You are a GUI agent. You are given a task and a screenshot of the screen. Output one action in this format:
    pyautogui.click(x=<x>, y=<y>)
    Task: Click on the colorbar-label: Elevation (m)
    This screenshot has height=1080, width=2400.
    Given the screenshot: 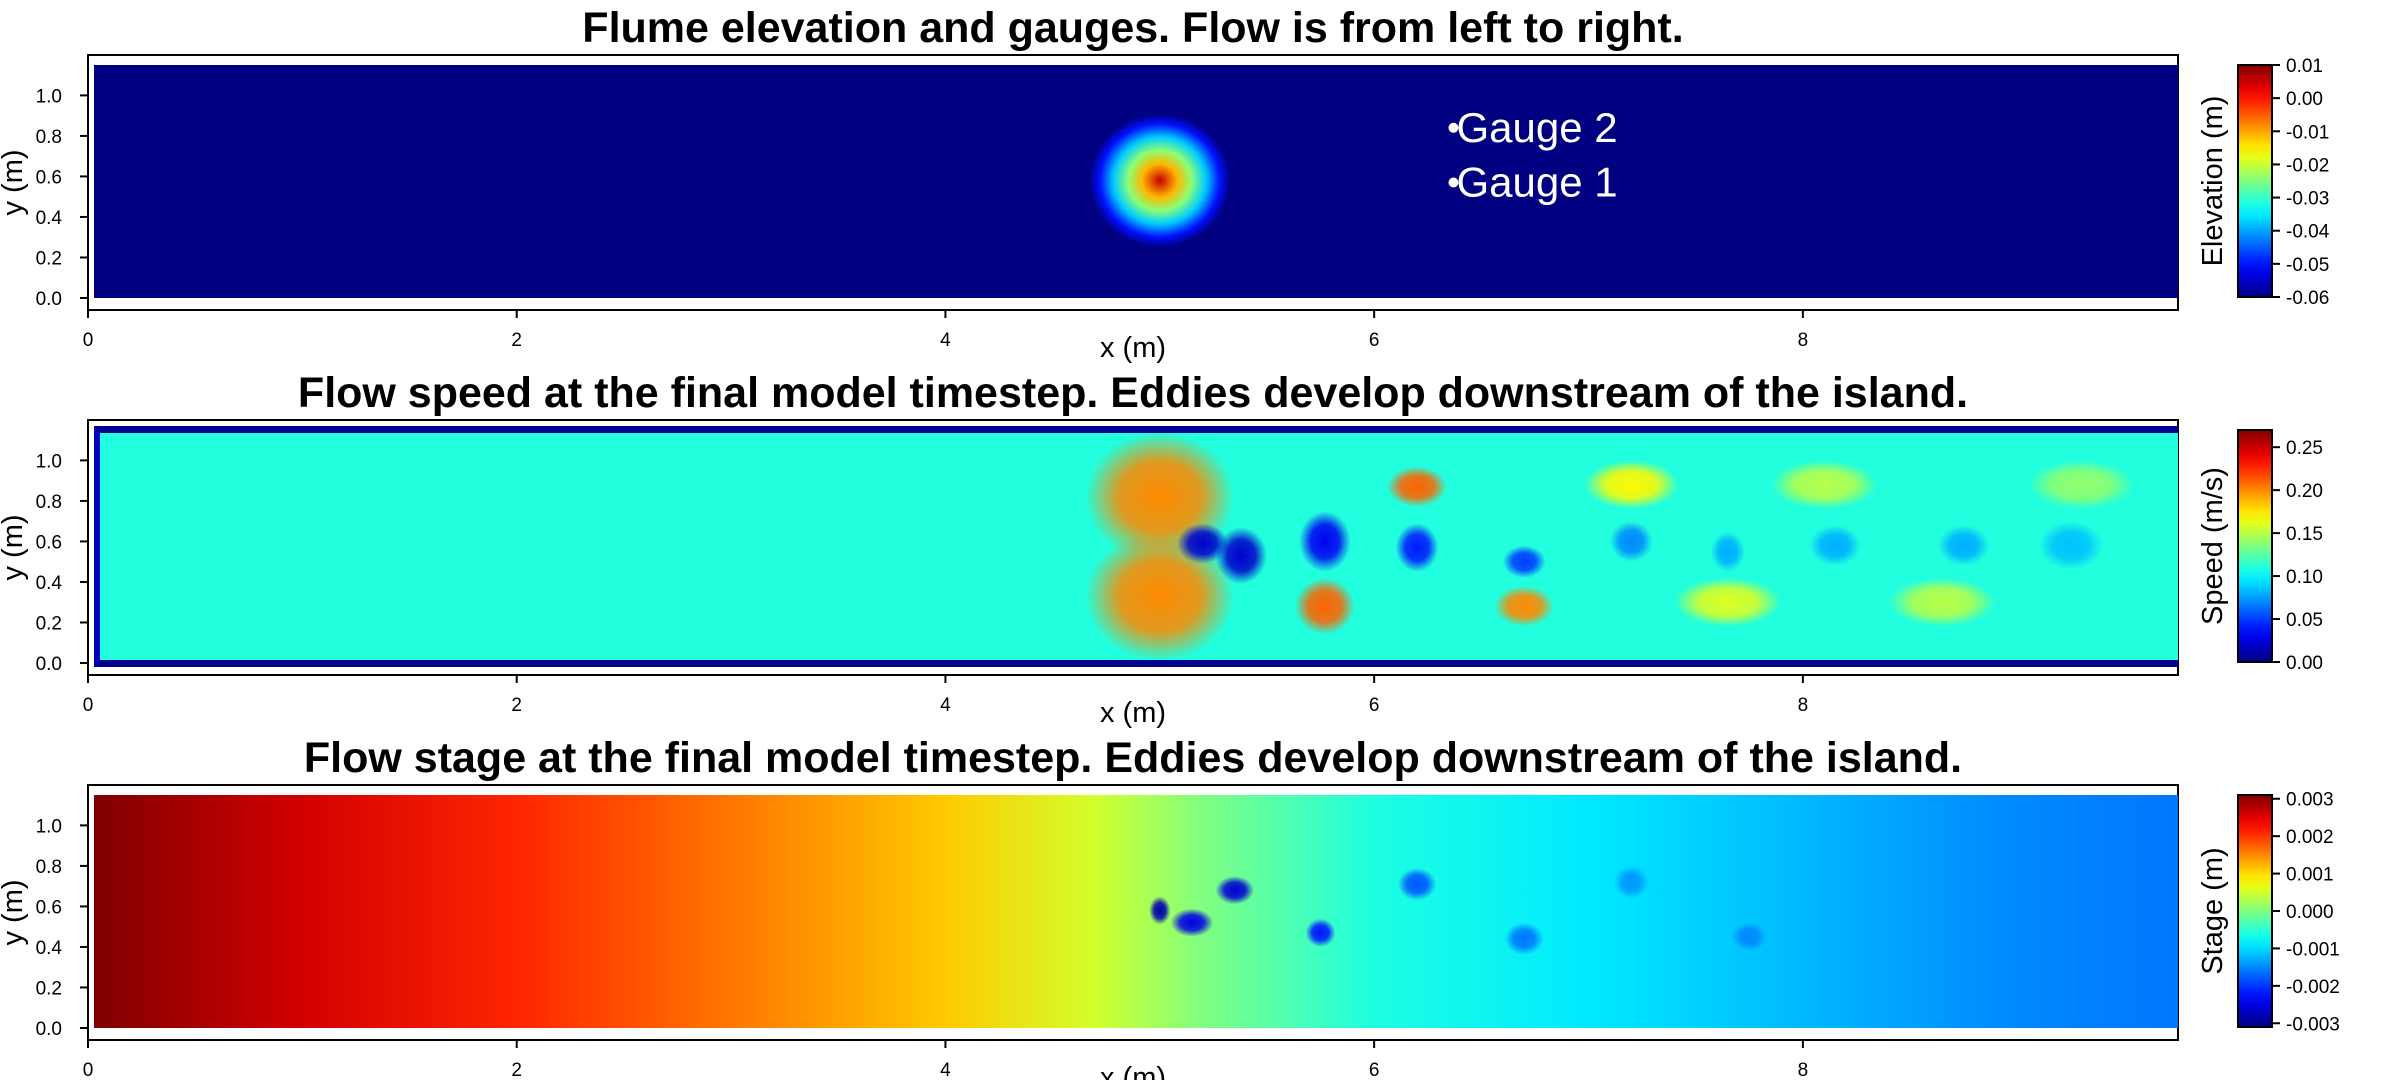 What is the action you would take?
    pyautogui.click(x=2213, y=181)
    